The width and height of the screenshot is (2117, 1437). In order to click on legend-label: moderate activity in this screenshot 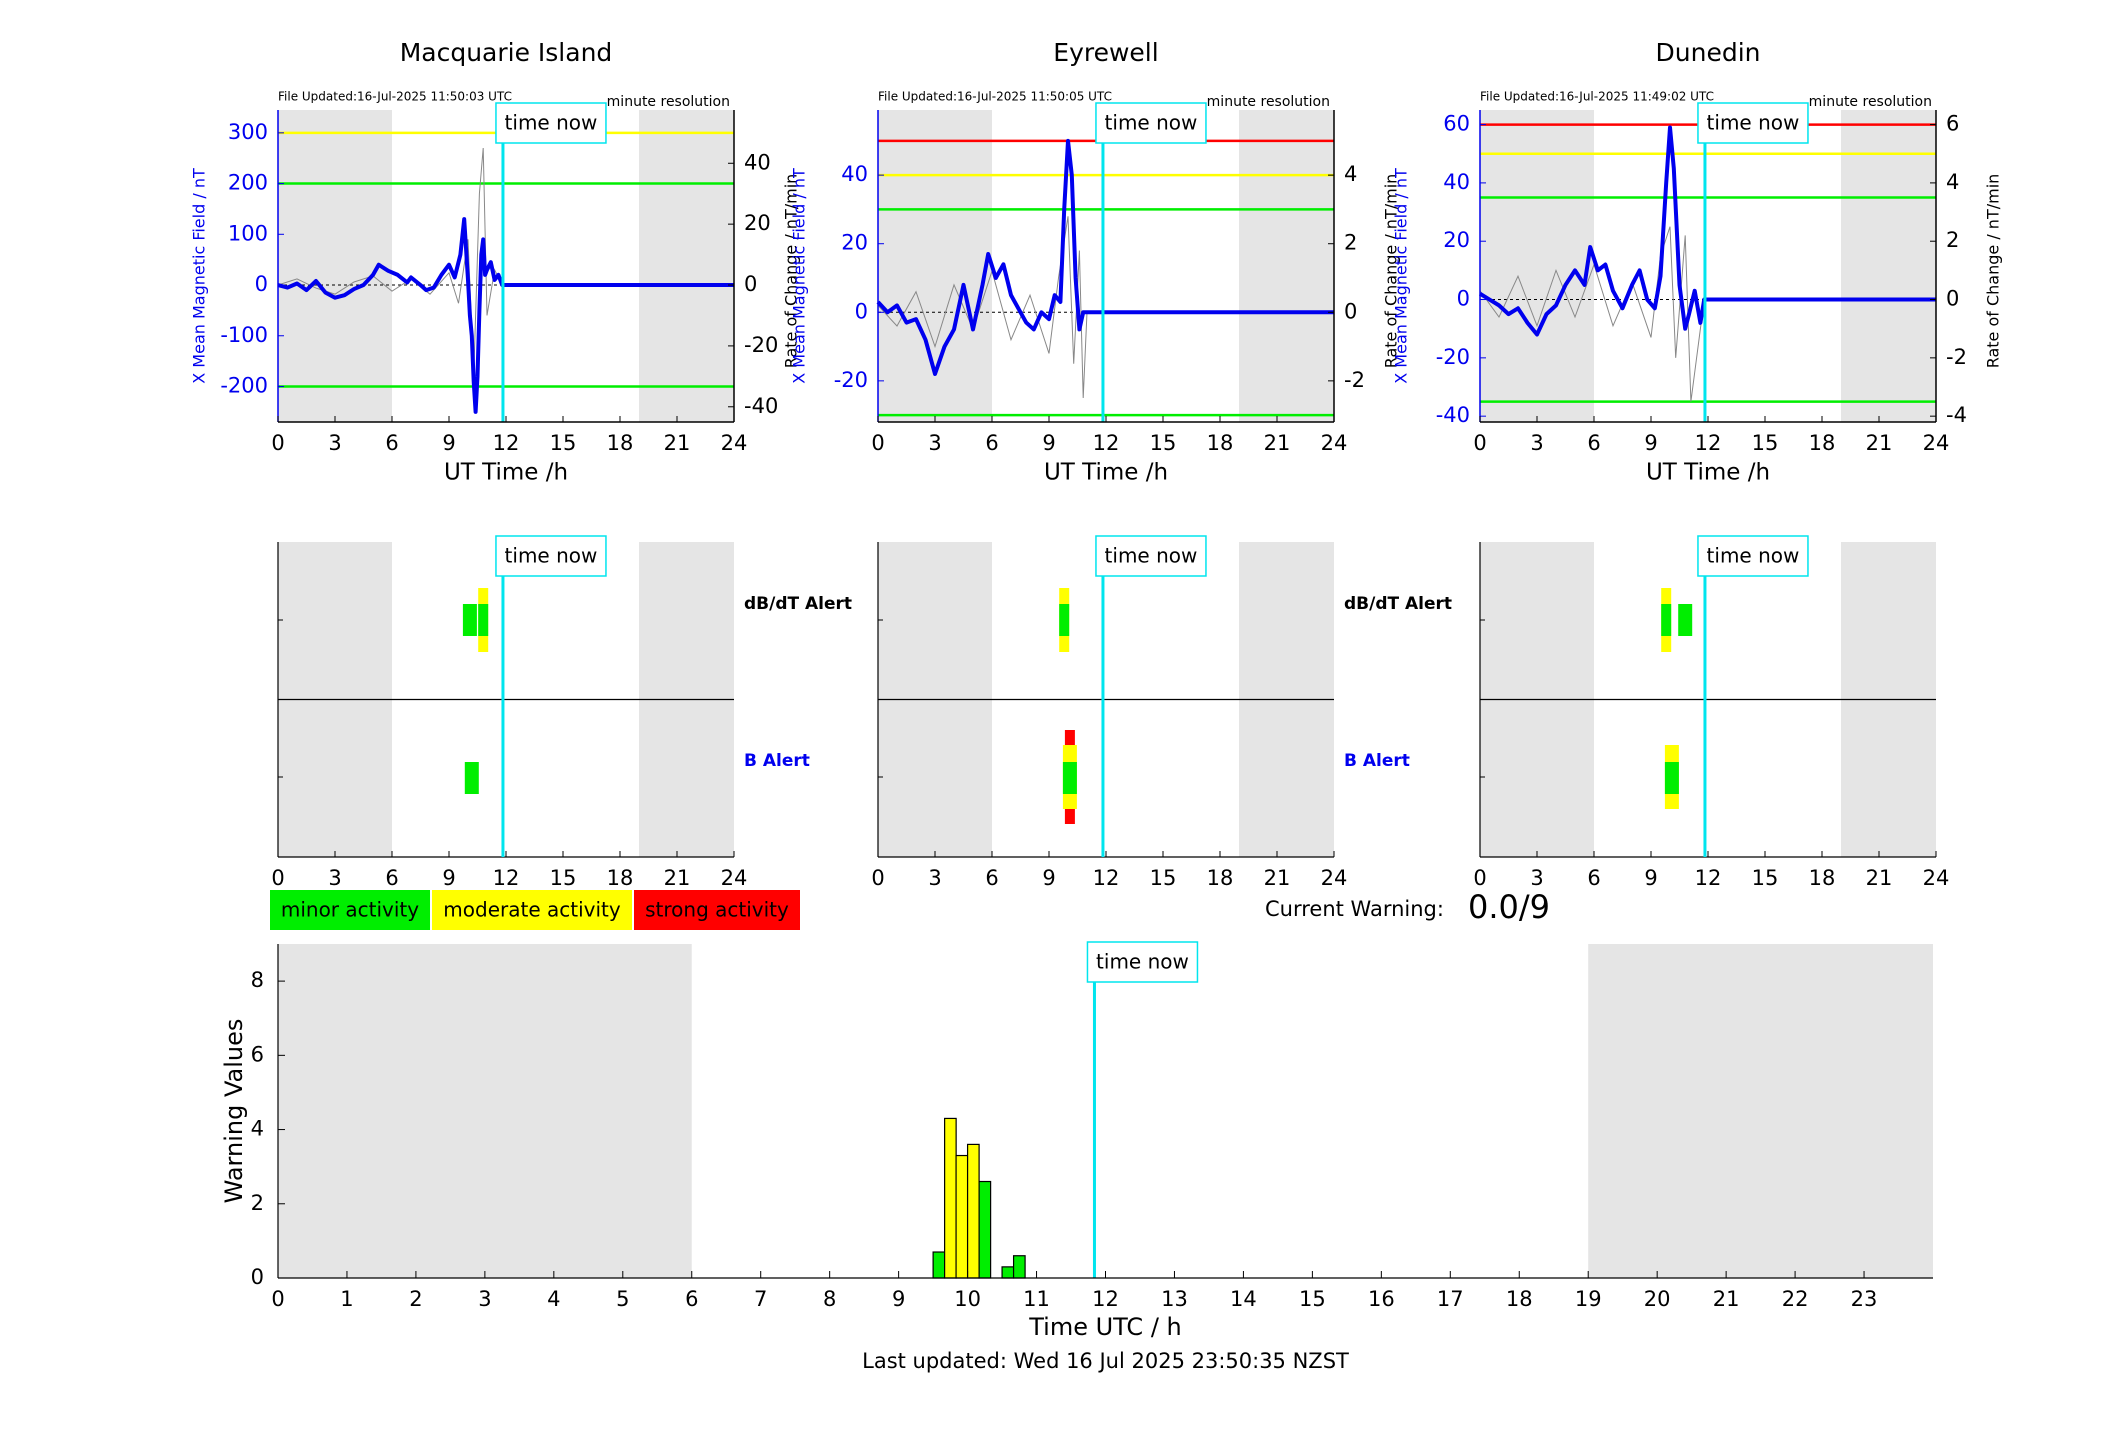, I will do `click(532, 910)`.